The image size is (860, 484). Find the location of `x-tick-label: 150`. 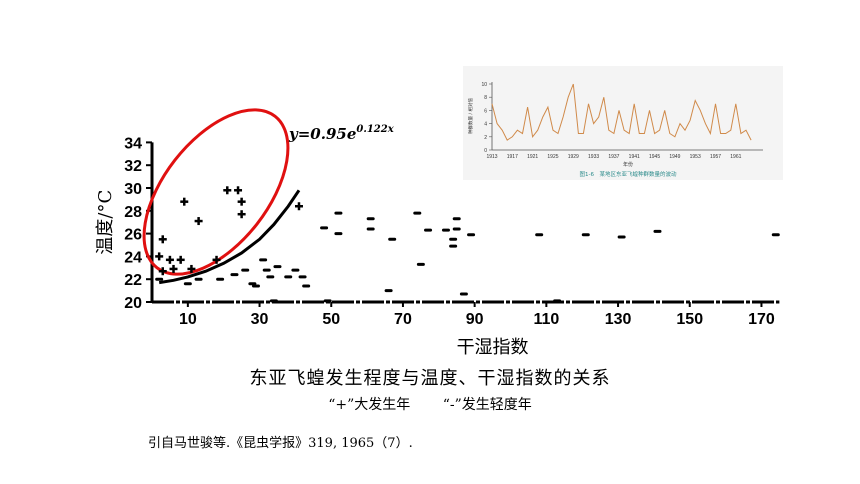

x-tick-label: 150 is located at coordinates (689, 319).